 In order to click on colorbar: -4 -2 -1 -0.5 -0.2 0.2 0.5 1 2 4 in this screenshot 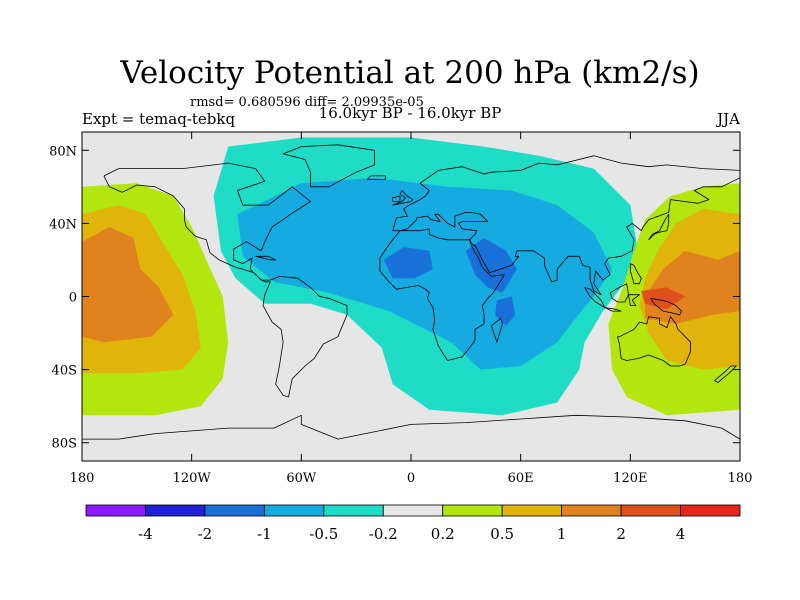, I will do `click(413, 523)`.